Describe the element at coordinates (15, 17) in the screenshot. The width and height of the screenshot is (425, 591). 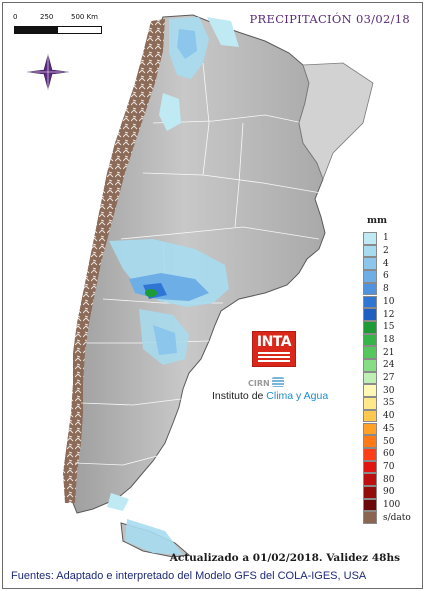
I see `scale-label-0: 0` at that location.